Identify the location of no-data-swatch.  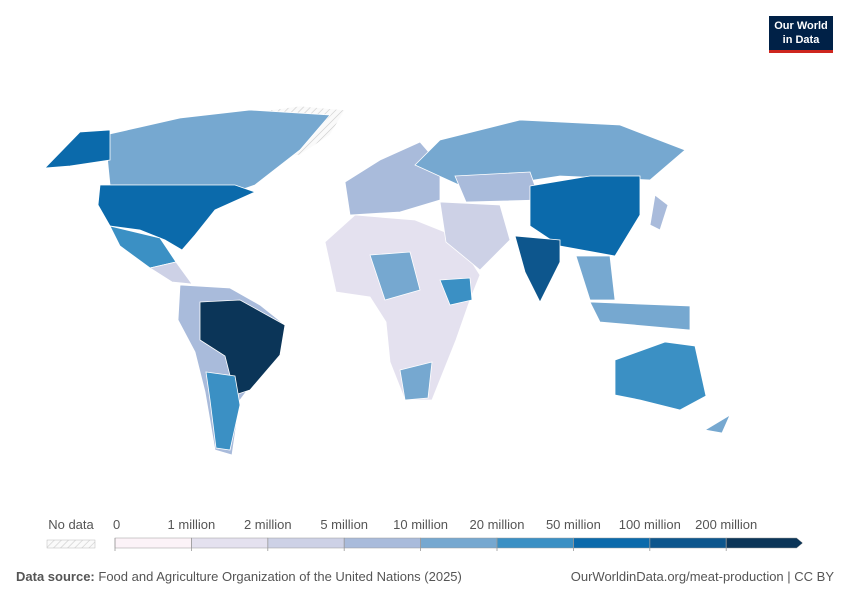
(71, 544).